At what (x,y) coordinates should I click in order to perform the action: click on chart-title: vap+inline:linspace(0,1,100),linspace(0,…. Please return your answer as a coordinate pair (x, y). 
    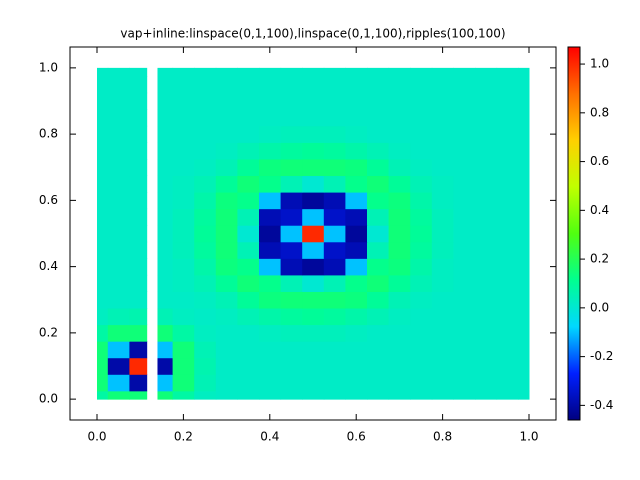
    Looking at the image, I should click on (312, 34).